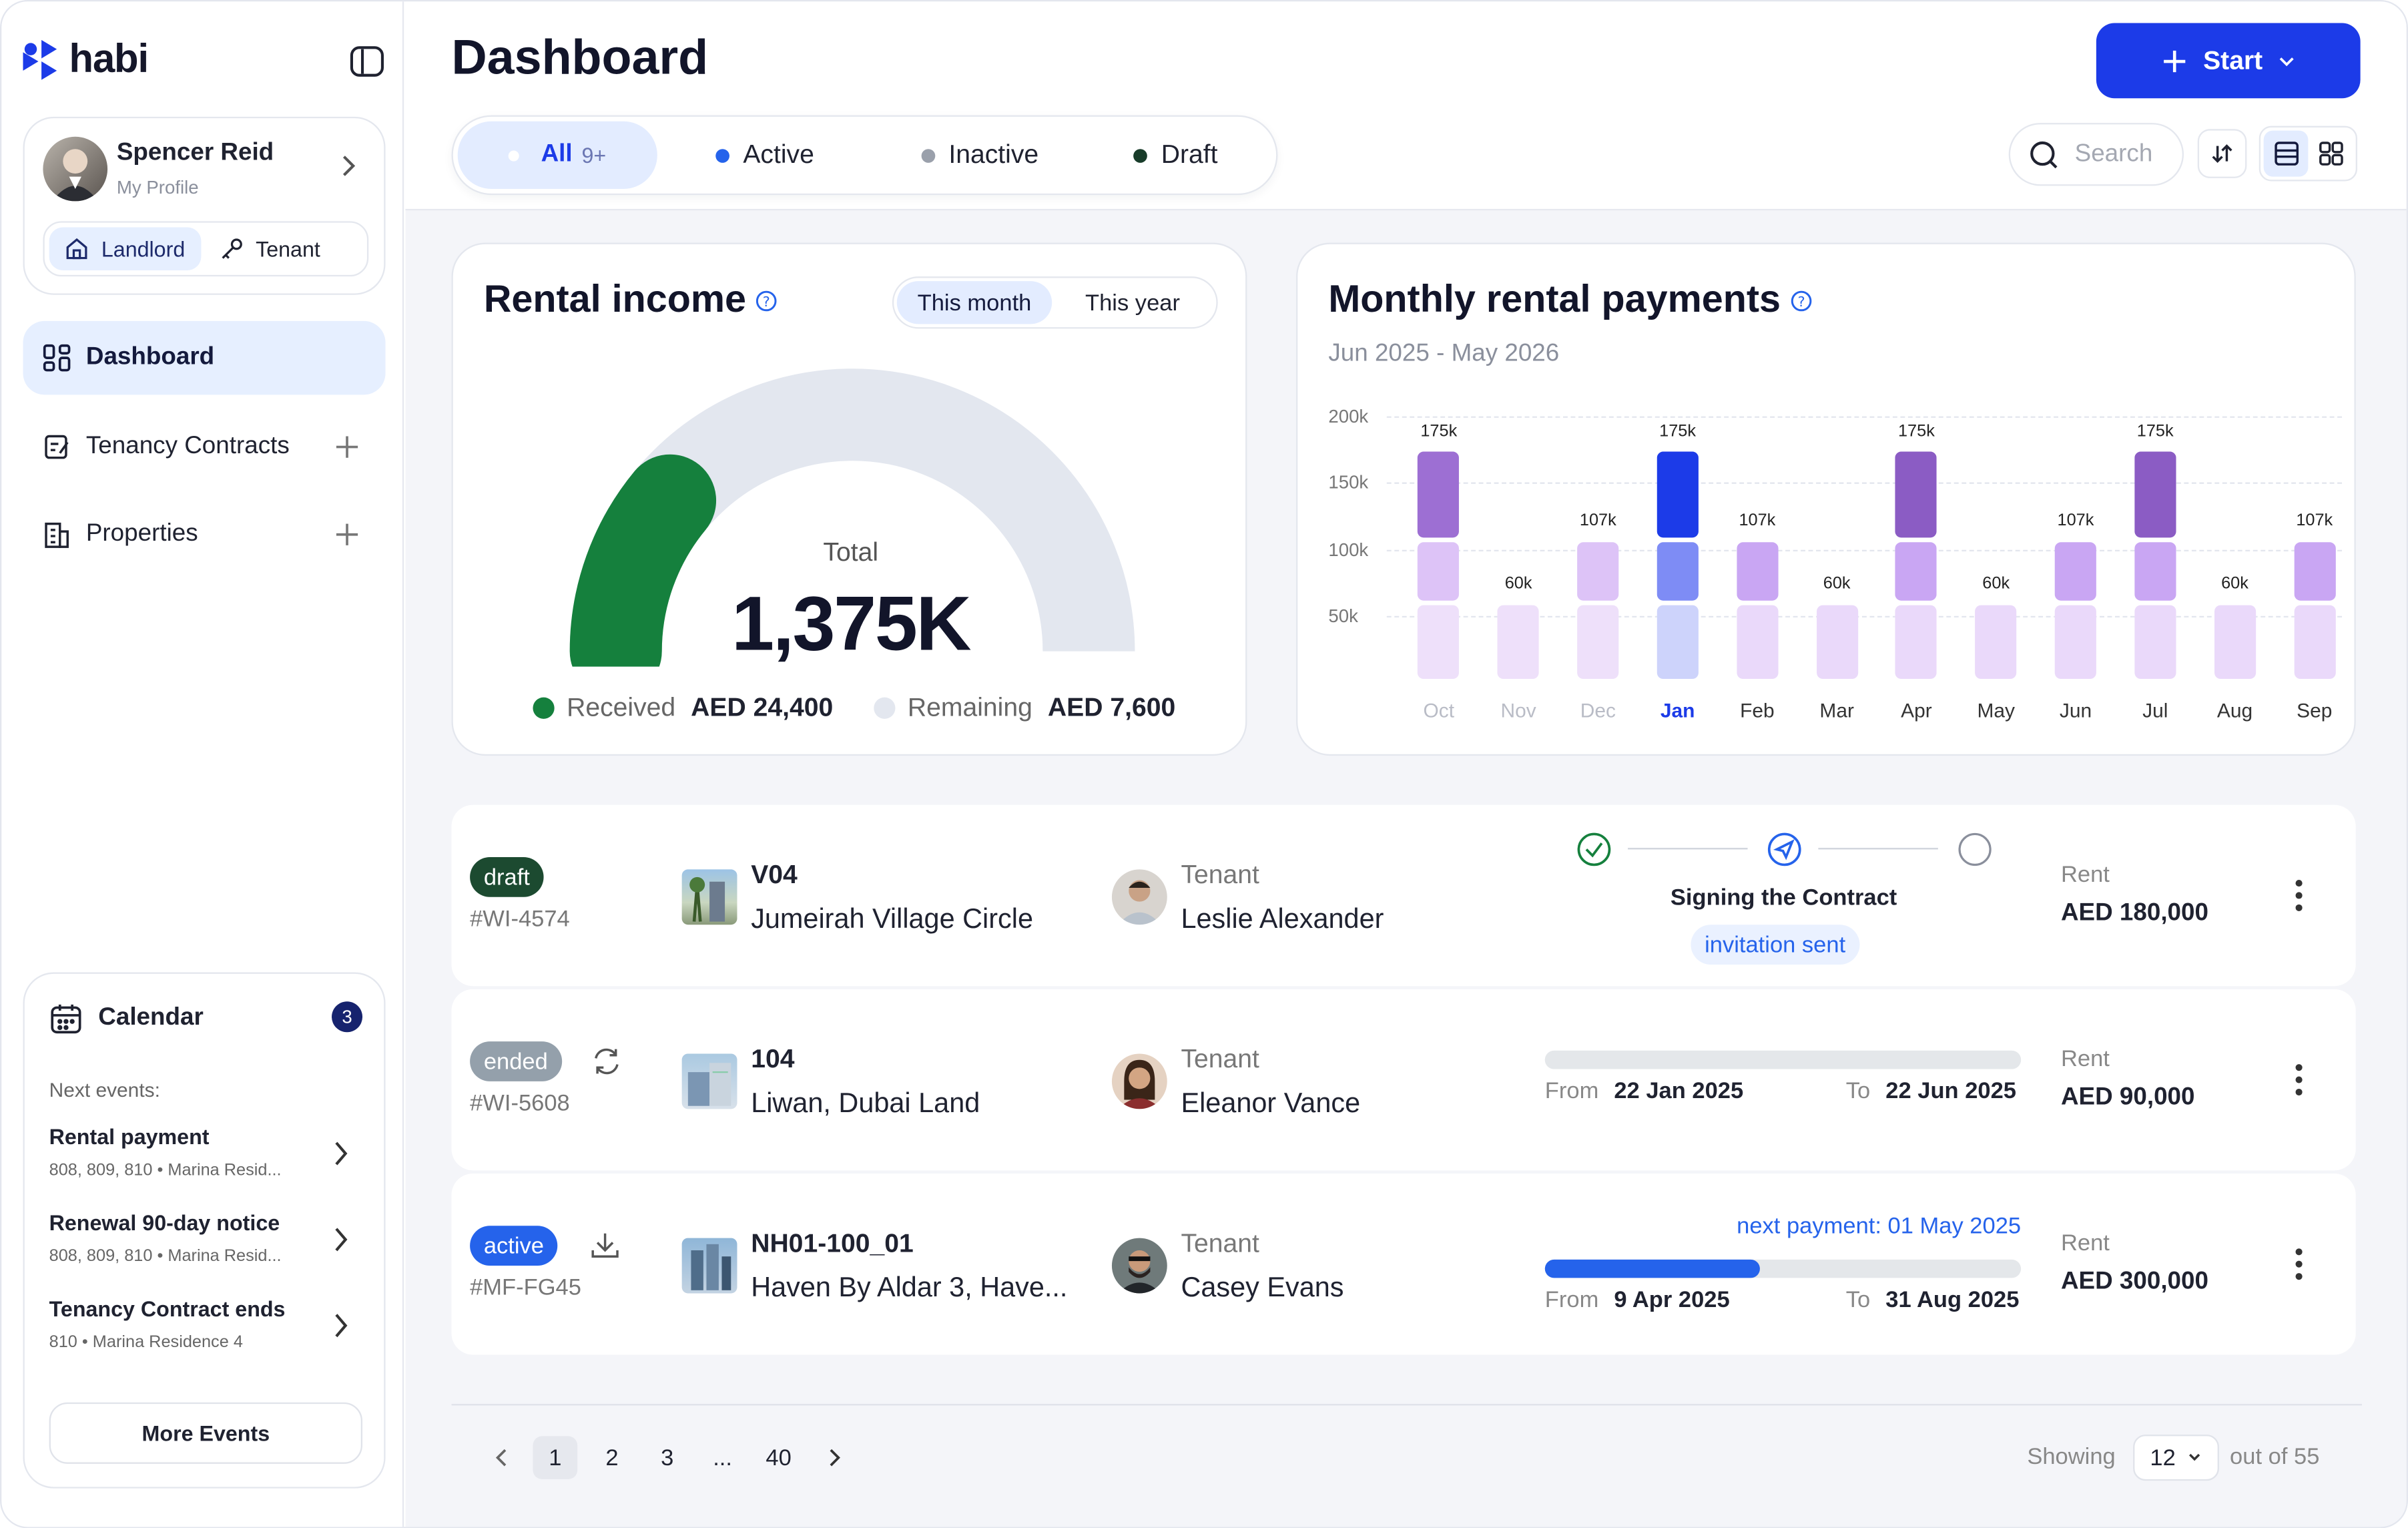  What do you see at coordinates (1571, 1091) in the screenshot?
I see `from-label: From` at bounding box center [1571, 1091].